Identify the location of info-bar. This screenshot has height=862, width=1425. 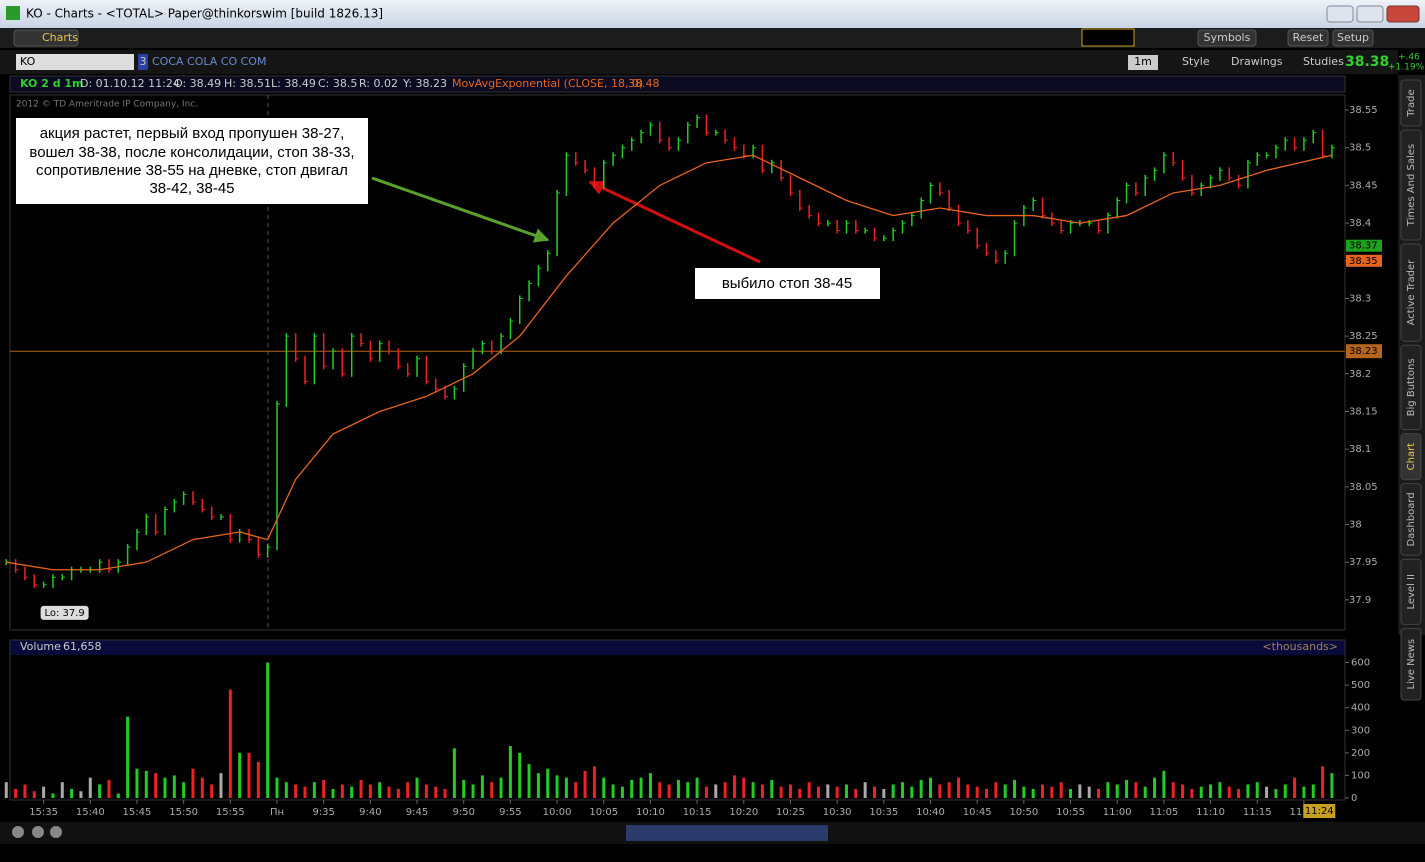
(677, 84).